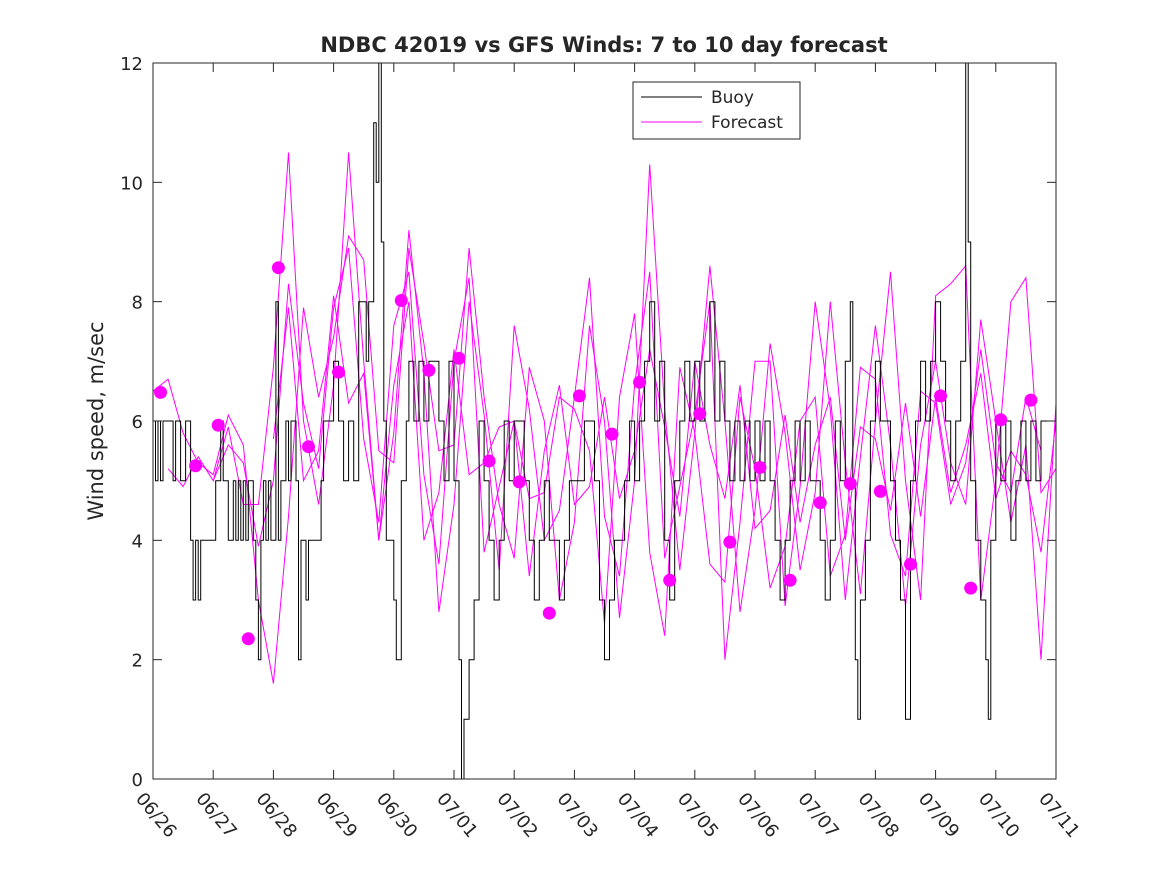 This screenshot has width=1167, height=875. I want to click on legend-label-forecast: Forecast, so click(747, 123).